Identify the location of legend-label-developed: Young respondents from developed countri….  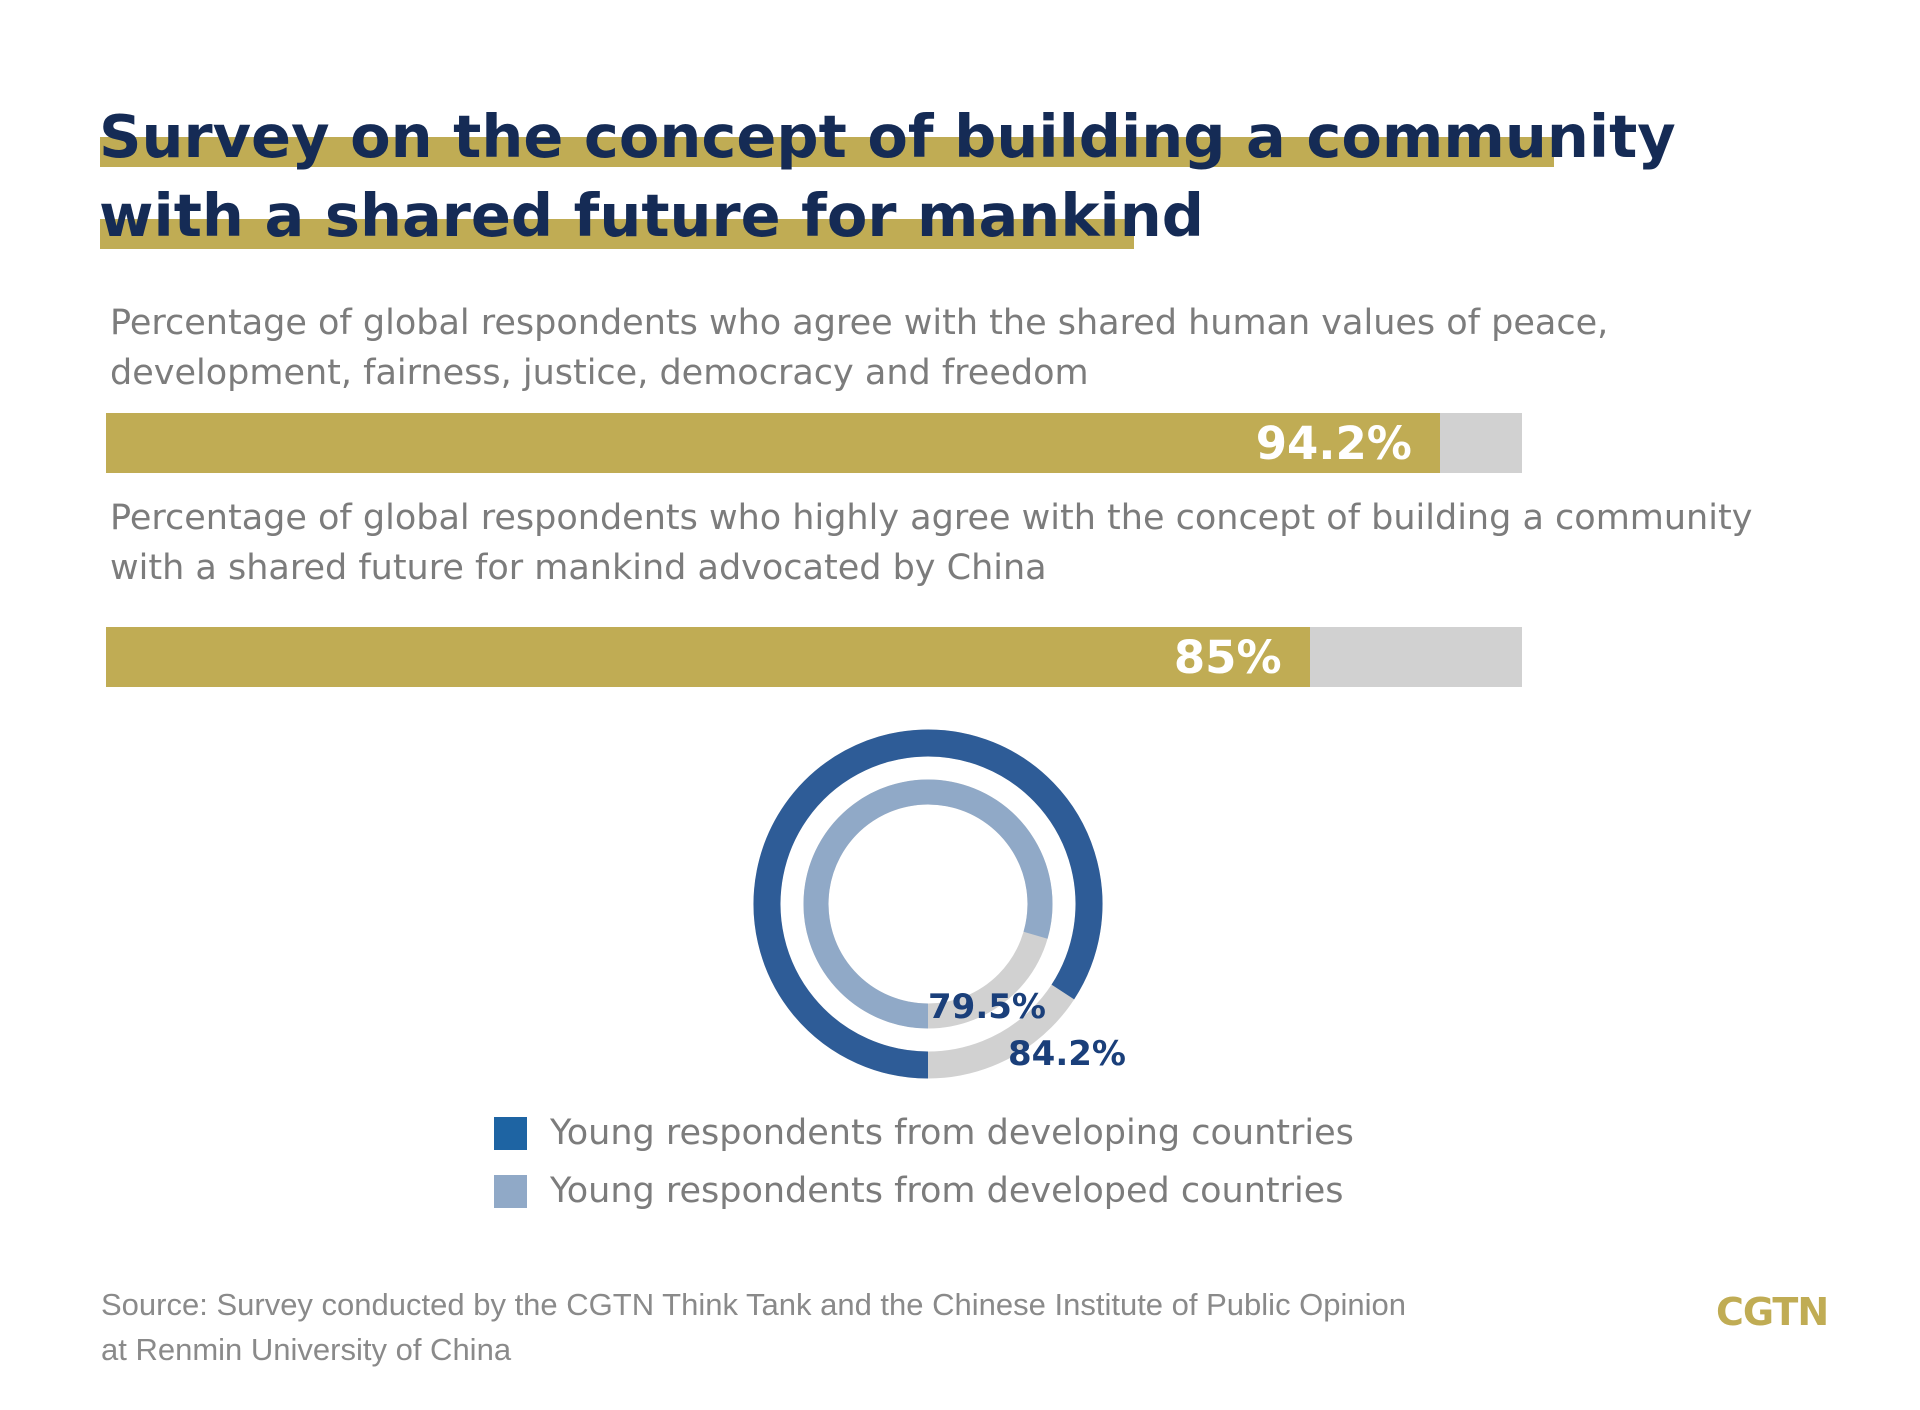
(947, 1191).